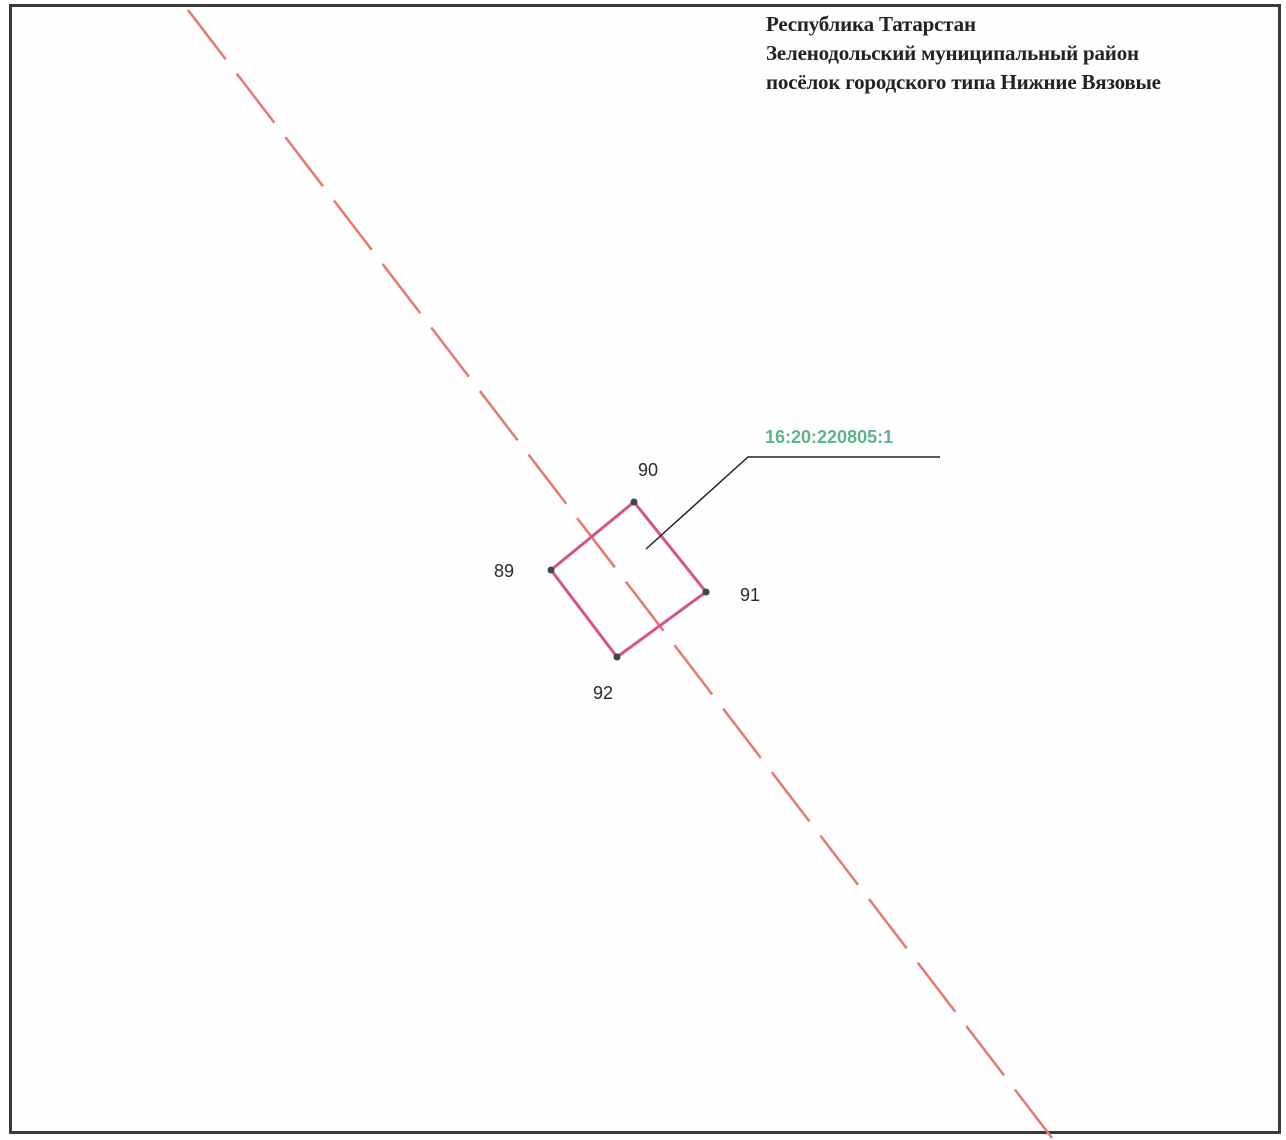  I want to click on vertex-label-91: 91, so click(750, 595).